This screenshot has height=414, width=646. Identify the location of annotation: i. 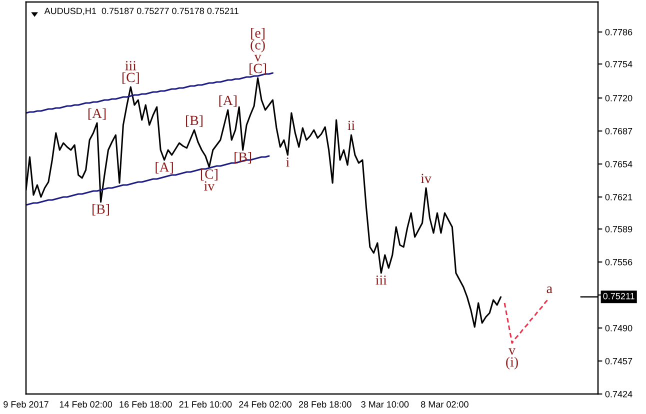
(288, 162).